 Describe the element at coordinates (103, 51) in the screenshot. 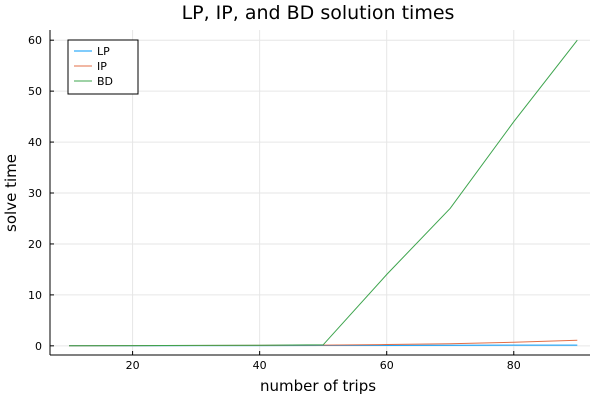

I see `legend-label-lp: LP` at that location.